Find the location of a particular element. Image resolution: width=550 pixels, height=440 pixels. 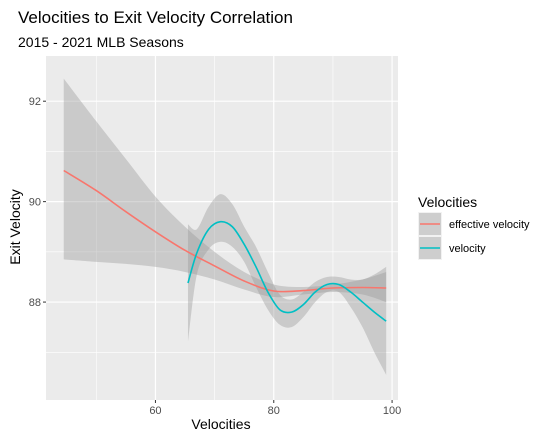

y-tick-label: 90 is located at coordinates (35, 203).